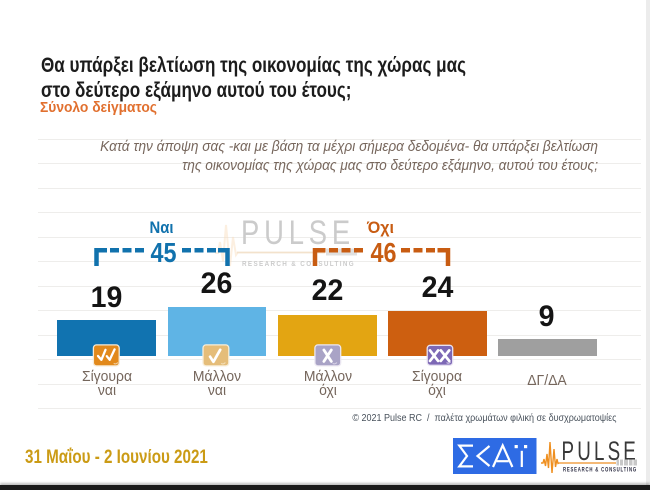 This screenshot has height=490, width=650. I want to click on svg-text: Ναι, so click(162, 227).